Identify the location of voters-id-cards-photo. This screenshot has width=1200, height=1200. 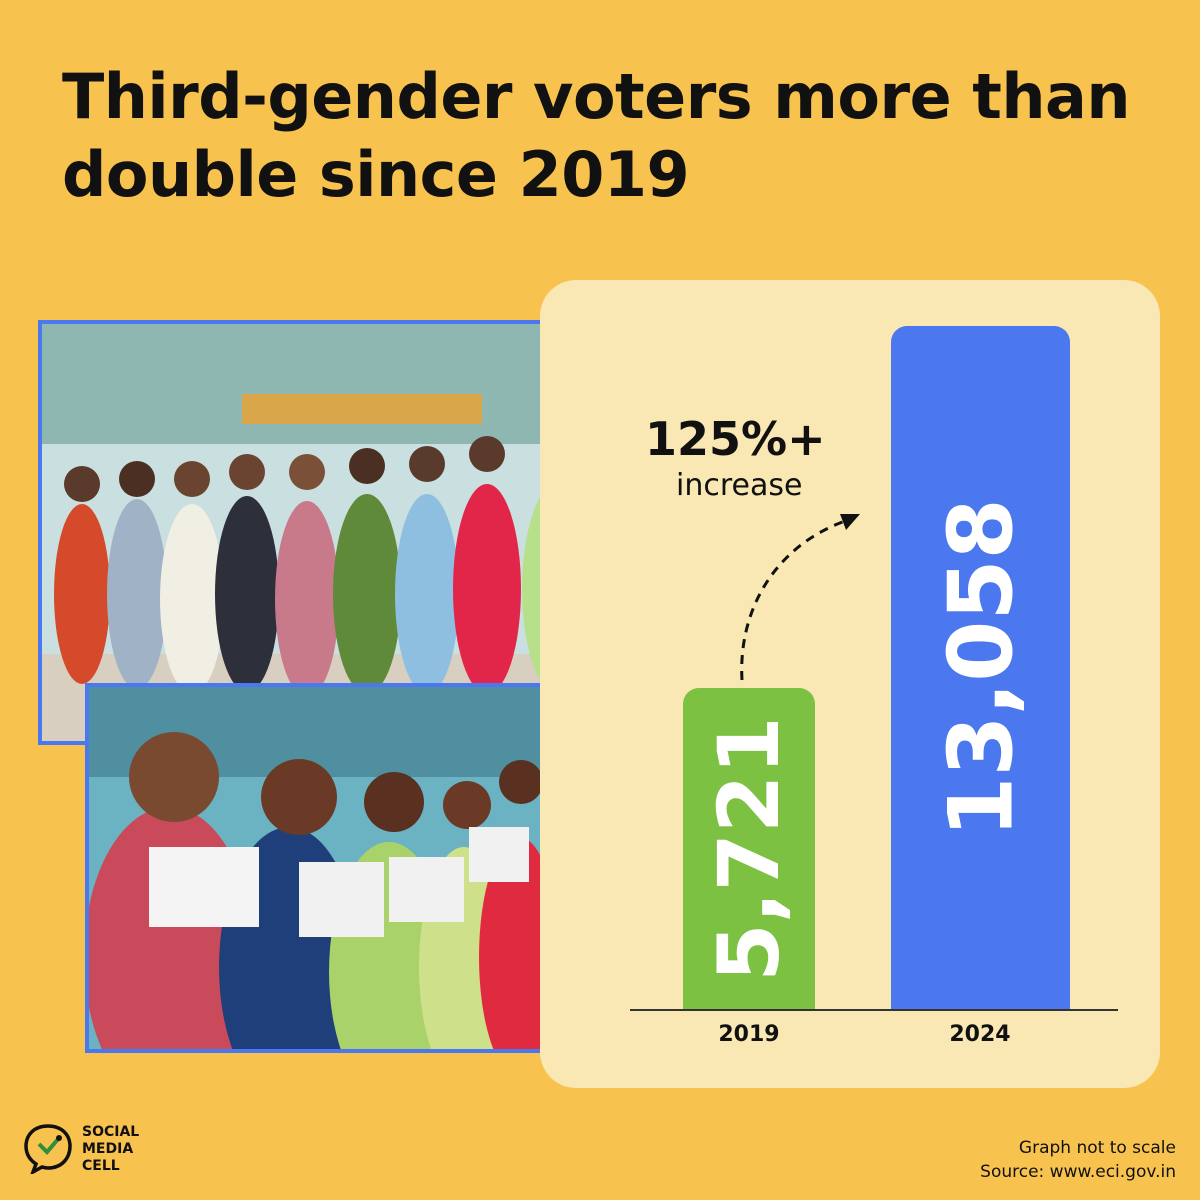
(335, 868).